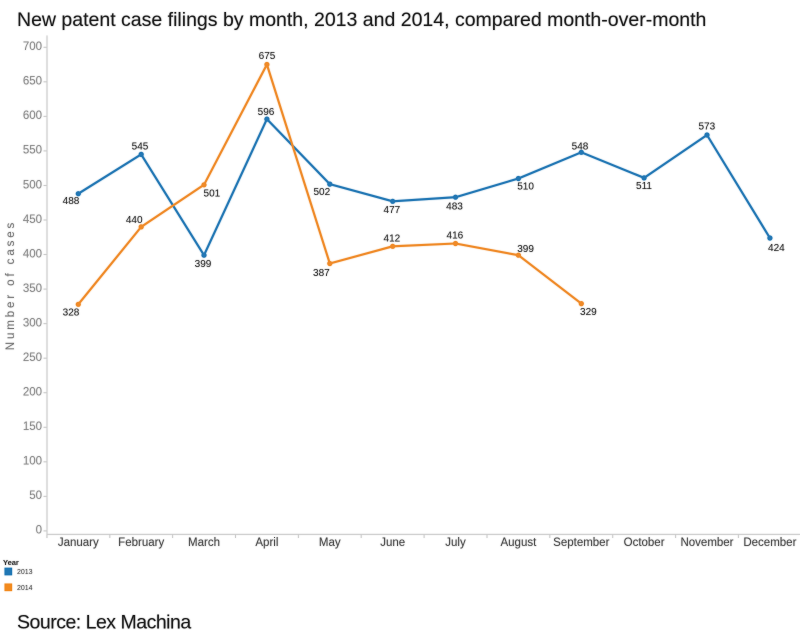  What do you see at coordinates (454, 207) in the screenshot?
I see `svg-text: 483` at bounding box center [454, 207].